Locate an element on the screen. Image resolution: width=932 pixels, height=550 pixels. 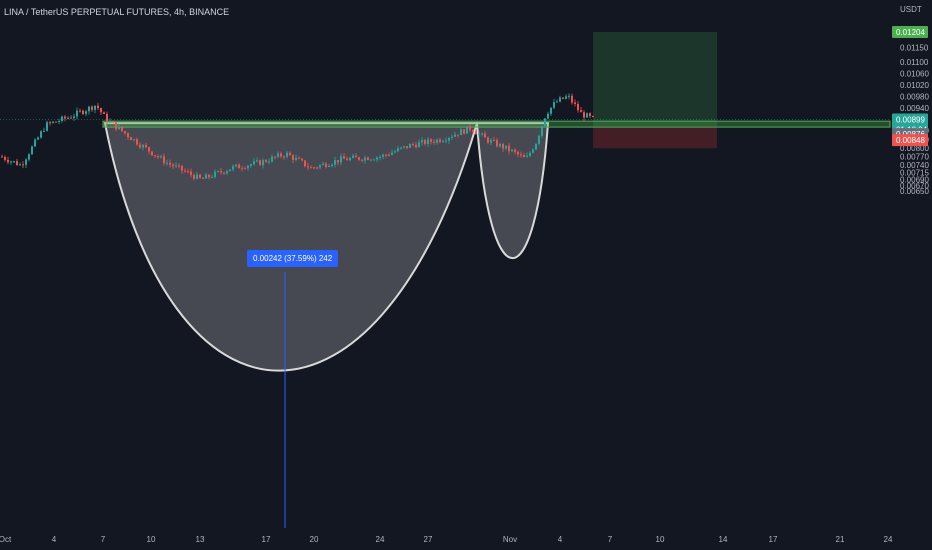
time-axis: Oct 4 7 10 13 17 20 24 27 Nov 4 7 10 14 17 21 24 is located at coordinates (446, 539).